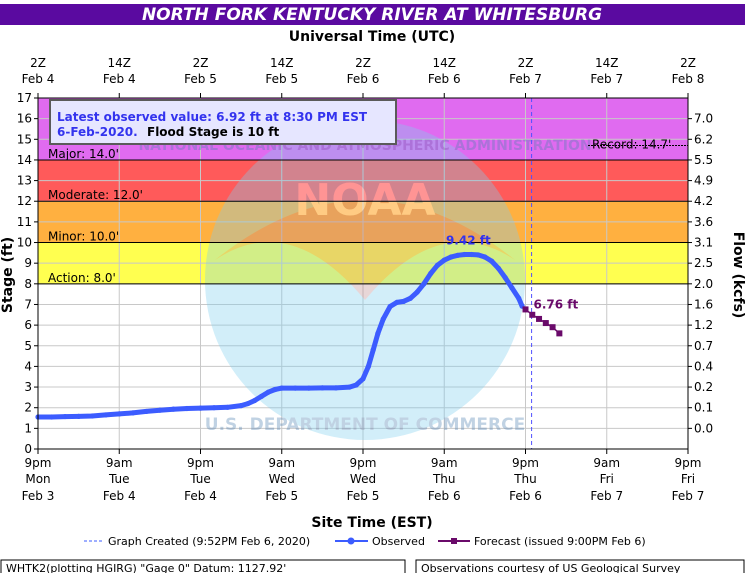 The height and width of the screenshot is (573, 745). Describe the element at coordinates (24, 181) in the screenshot. I see `y-tick-label: 13` at that location.